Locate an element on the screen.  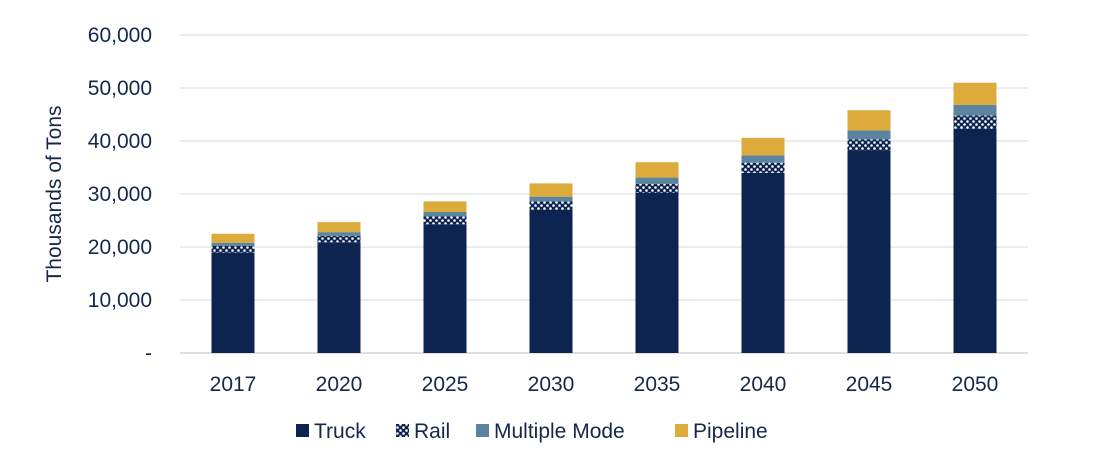
y-tick-label: 10,000 is located at coordinates (120, 300).